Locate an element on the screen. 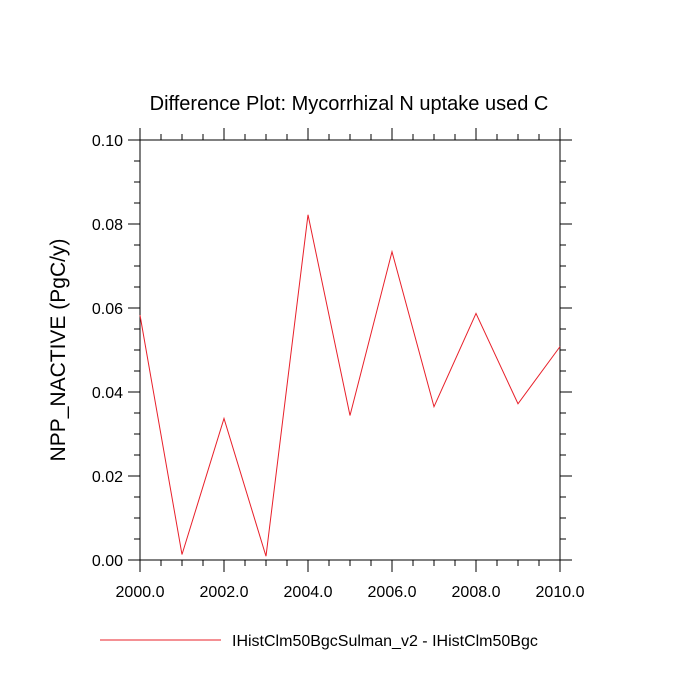  legend-label: IHistClm50BgcSulman_v2 - IHistClm50Bgc is located at coordinates (385, 641).